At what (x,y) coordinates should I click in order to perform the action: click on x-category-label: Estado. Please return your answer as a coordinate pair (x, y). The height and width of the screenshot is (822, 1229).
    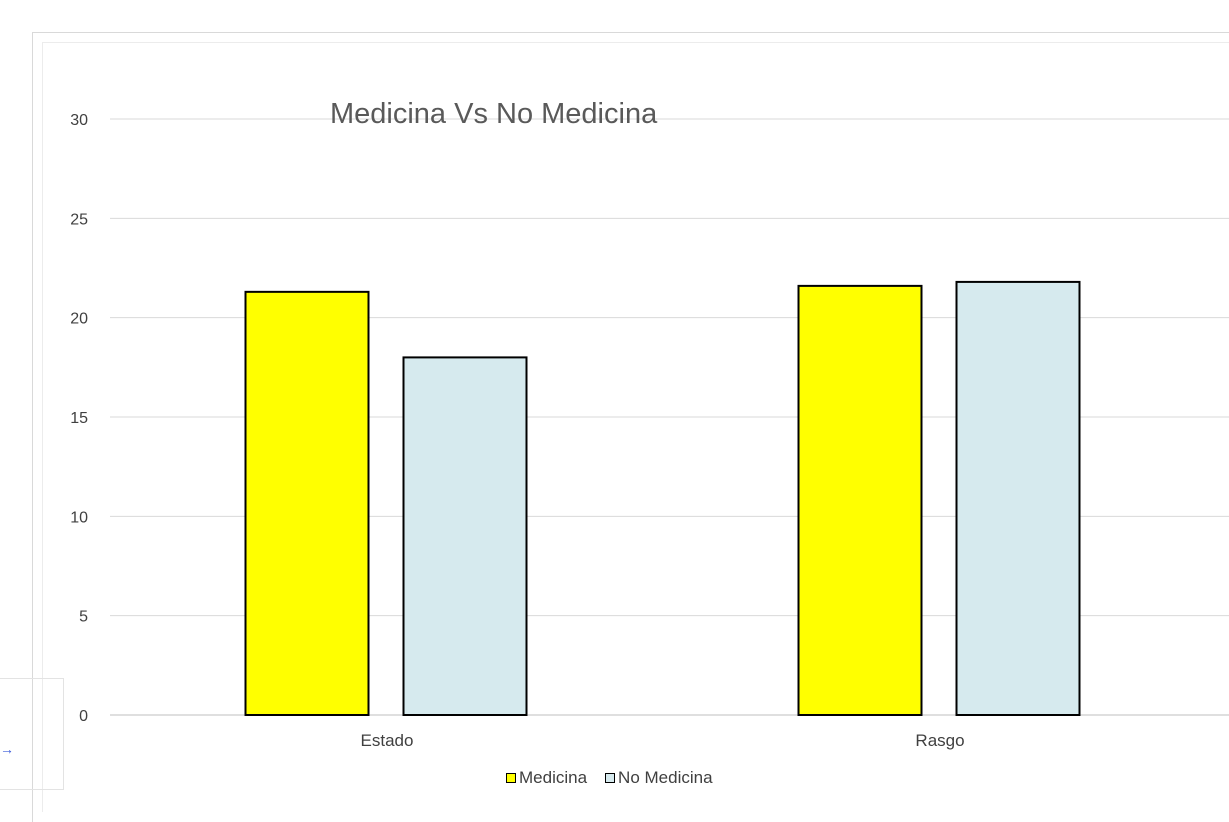
    Looking at the image, I should click on (387, 740).